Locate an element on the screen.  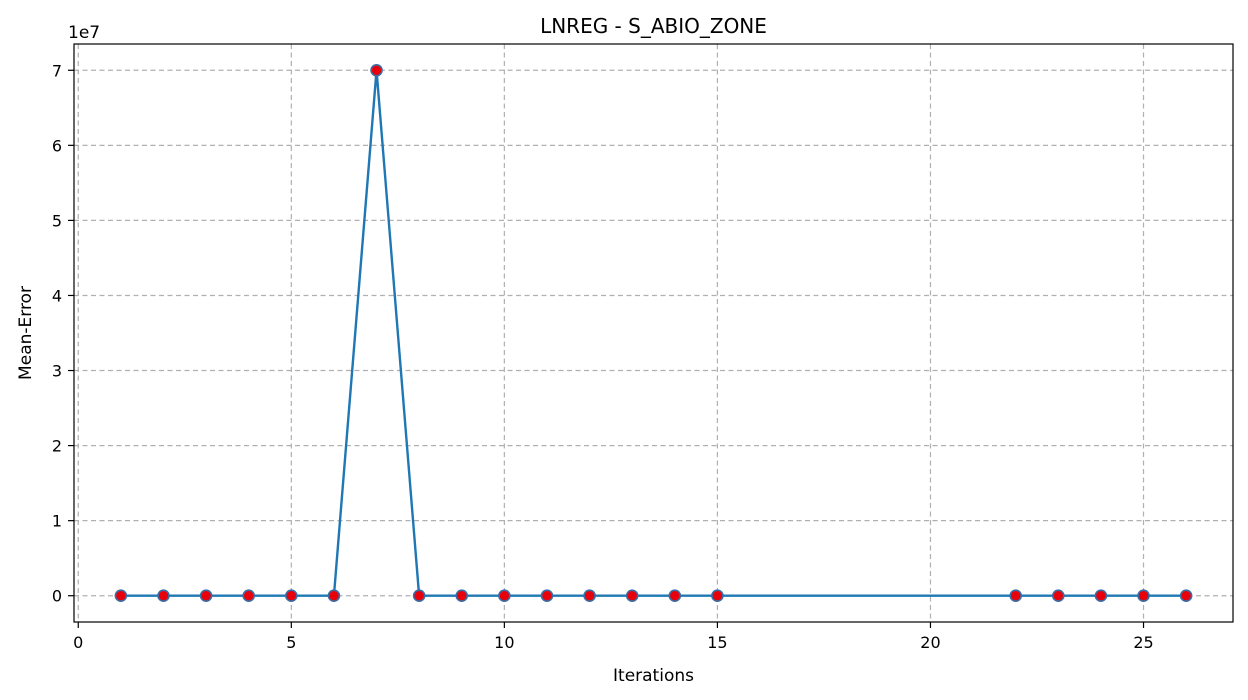
y-tick-label: 5 is located at coordinates (57, 220).